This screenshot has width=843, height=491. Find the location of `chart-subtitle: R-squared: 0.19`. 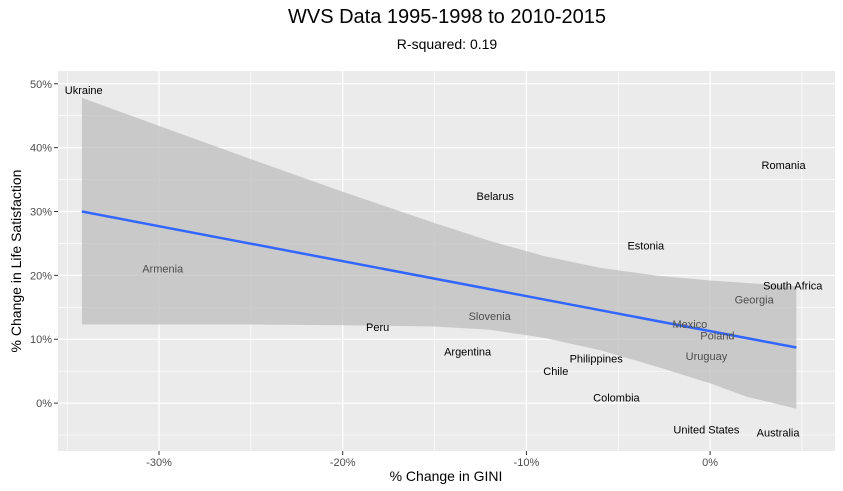

chart-subtitle: R-squared: 0.19 is located at coordinates (447, 44).